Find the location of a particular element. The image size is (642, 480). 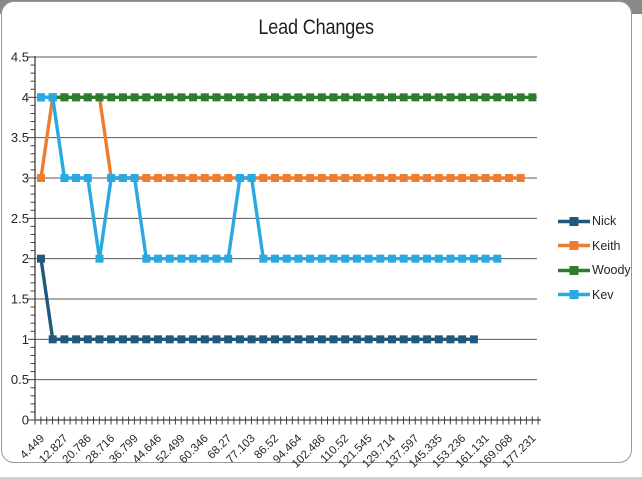

y-tick-label: 2 is located at coordinates (25, 258).